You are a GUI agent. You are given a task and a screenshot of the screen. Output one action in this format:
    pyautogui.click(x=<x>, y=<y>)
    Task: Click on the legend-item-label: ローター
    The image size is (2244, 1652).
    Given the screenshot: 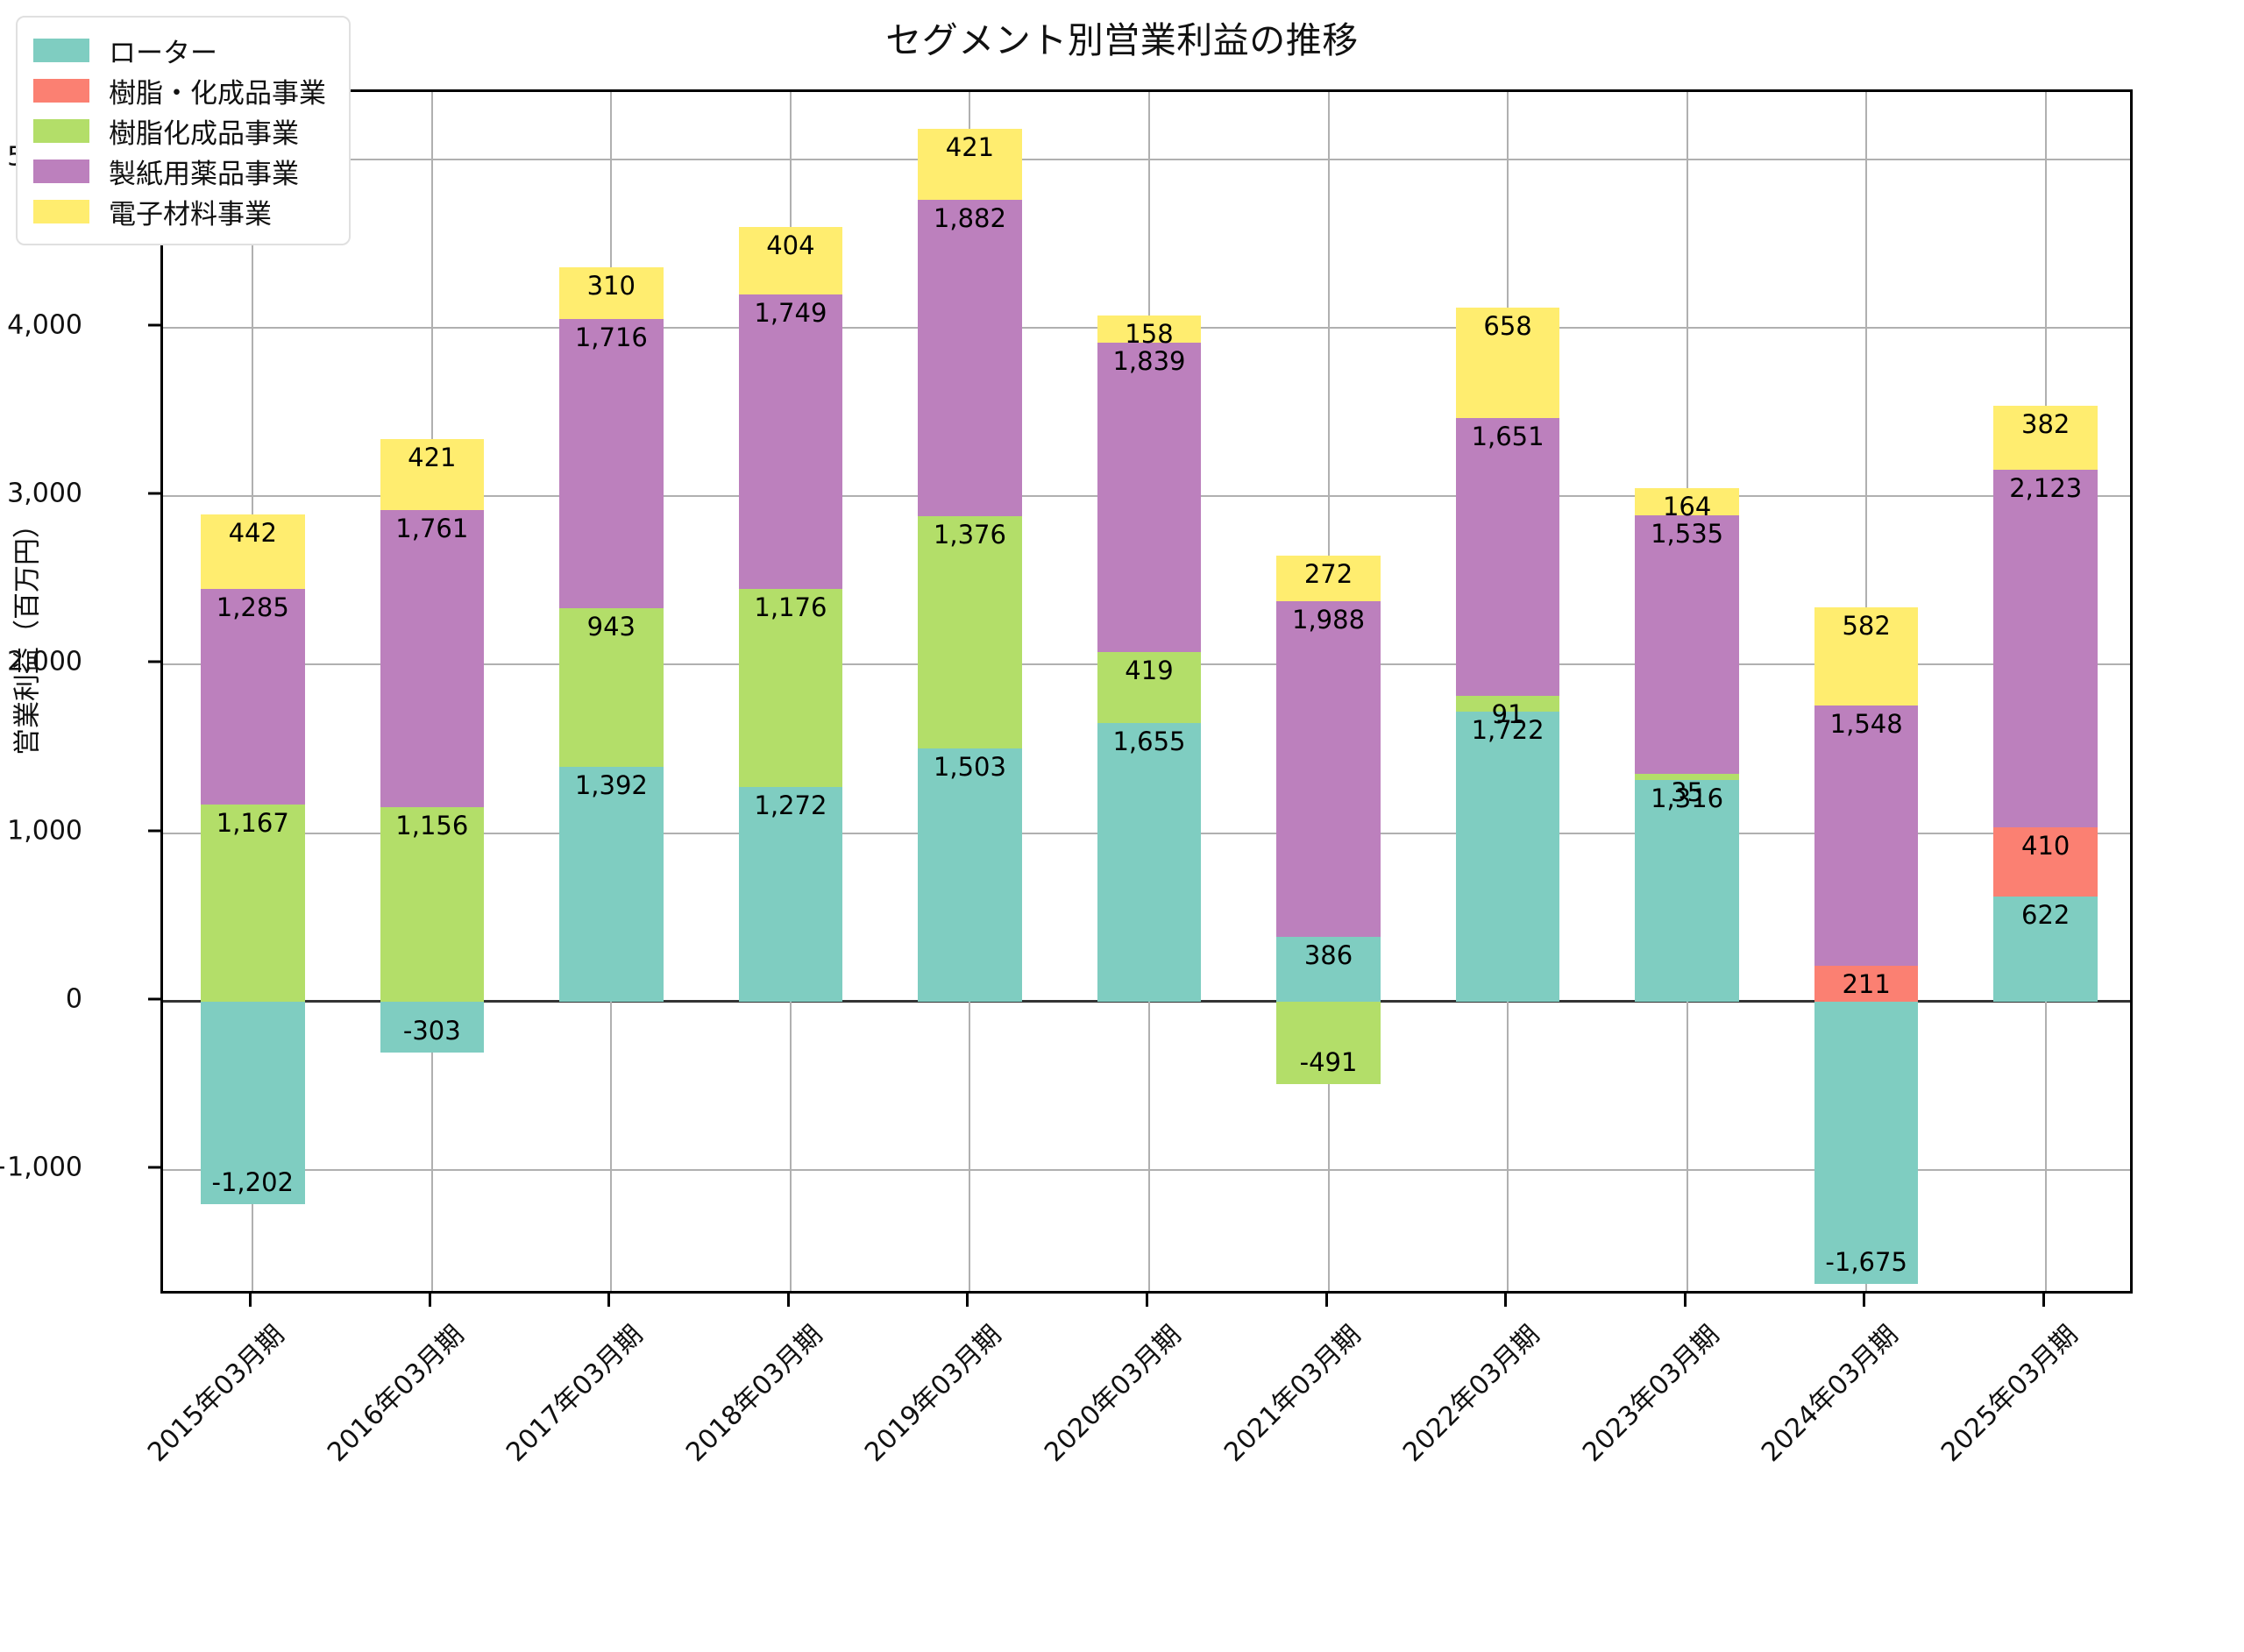 What is the action you would take?
    pyautogui.click(x=163, y=53)
    